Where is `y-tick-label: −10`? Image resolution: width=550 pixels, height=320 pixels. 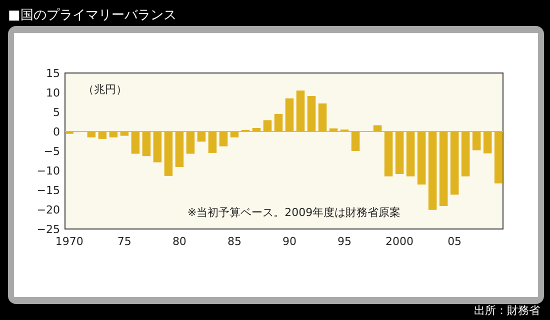 y-tick-label: −10 is located at coordinates (48, 171).